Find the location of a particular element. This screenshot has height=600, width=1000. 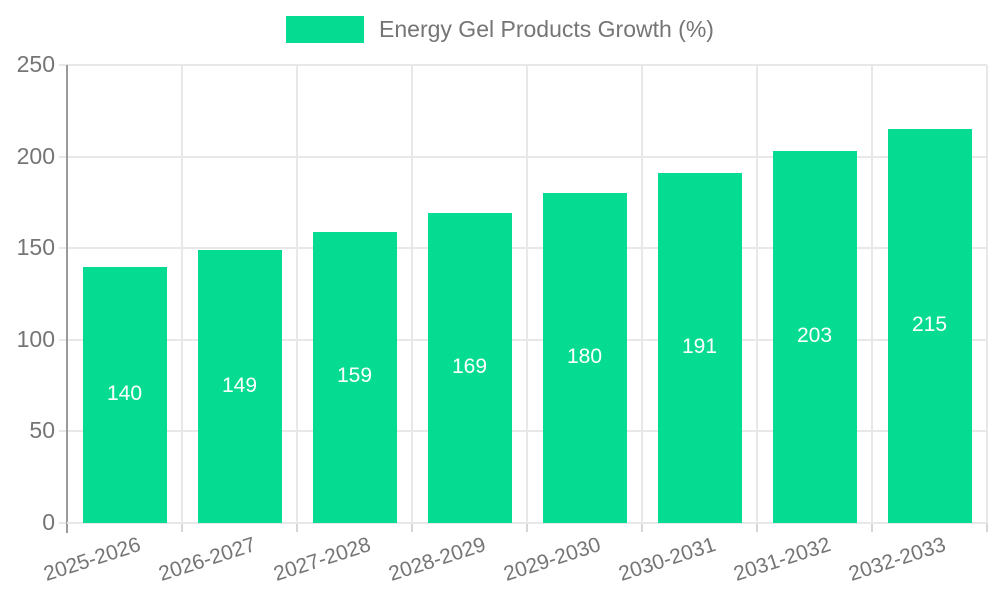

y-axis-line is located at coordinates (67, 299).